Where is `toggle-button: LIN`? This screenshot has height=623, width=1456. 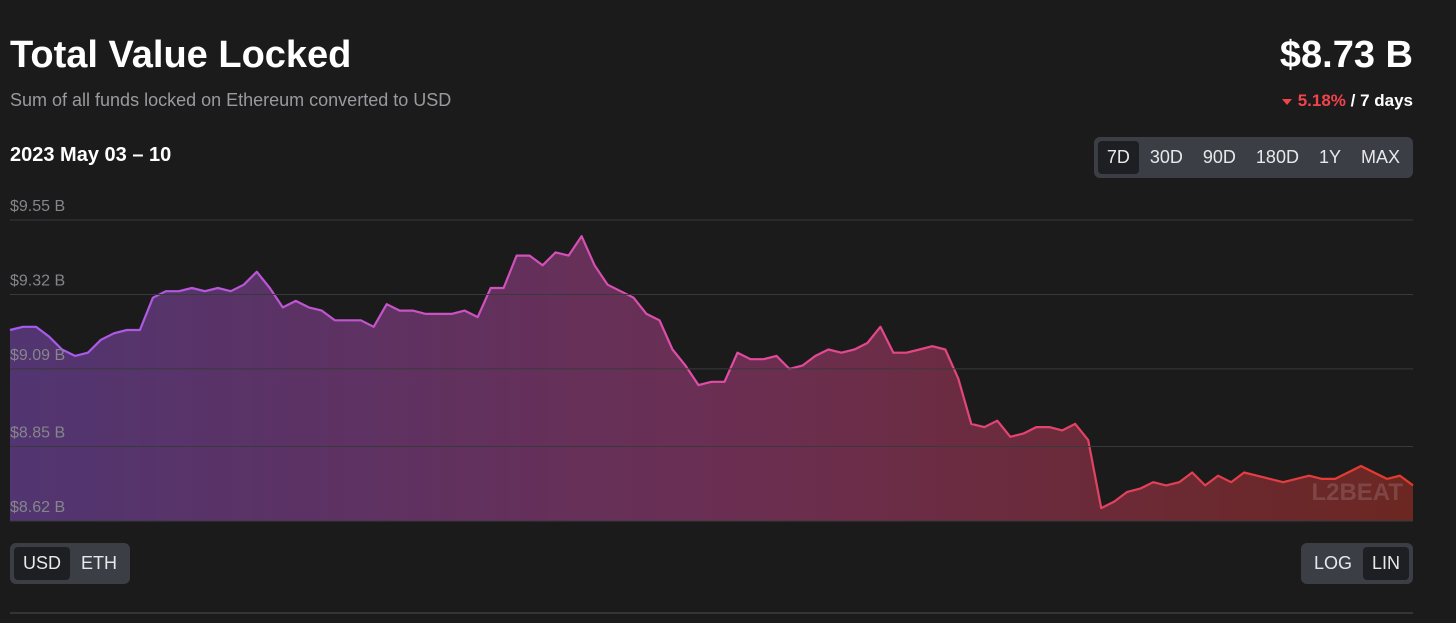
toggle-button: LIN is located at coordinates (1385, 563).